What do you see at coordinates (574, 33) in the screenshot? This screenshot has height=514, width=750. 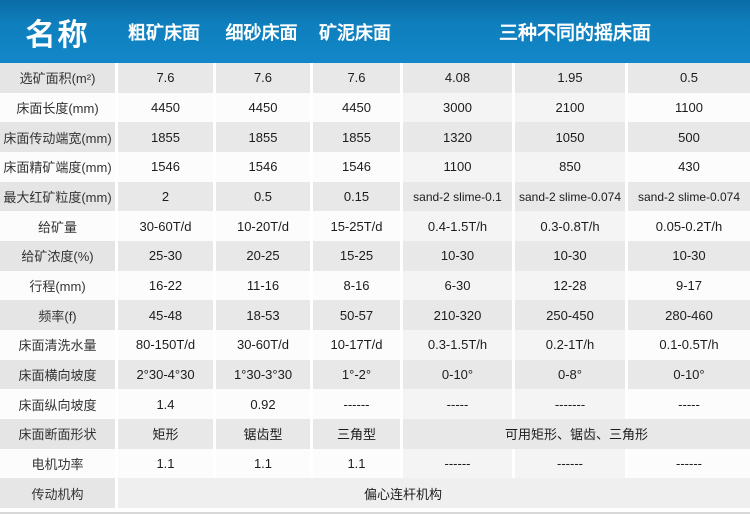 I see `column-header-merged: 三种不同的摇床面` at bounding box center [574, 33].